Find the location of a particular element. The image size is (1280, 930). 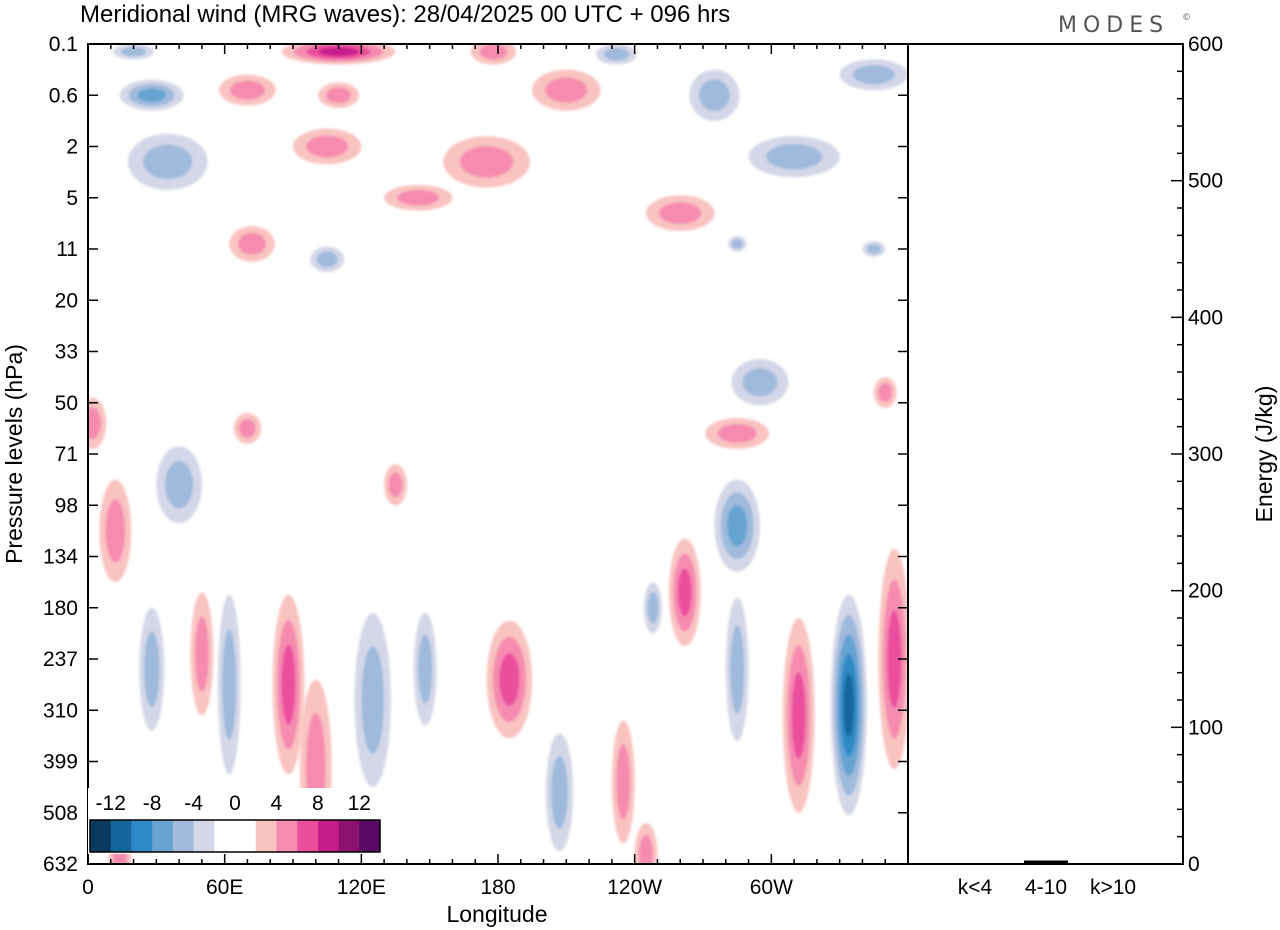

energy-tick-label: 100 is located at coordinates (1205, 727).